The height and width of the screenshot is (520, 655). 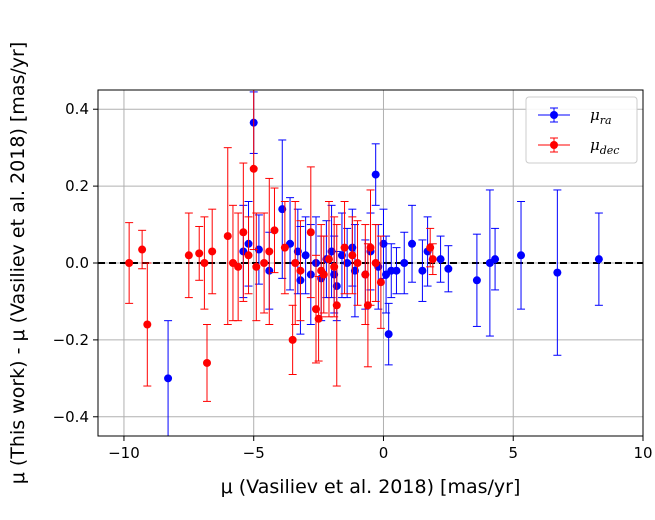 I want to click on y-tick-label: −0.4, so click(x=71, y=417).